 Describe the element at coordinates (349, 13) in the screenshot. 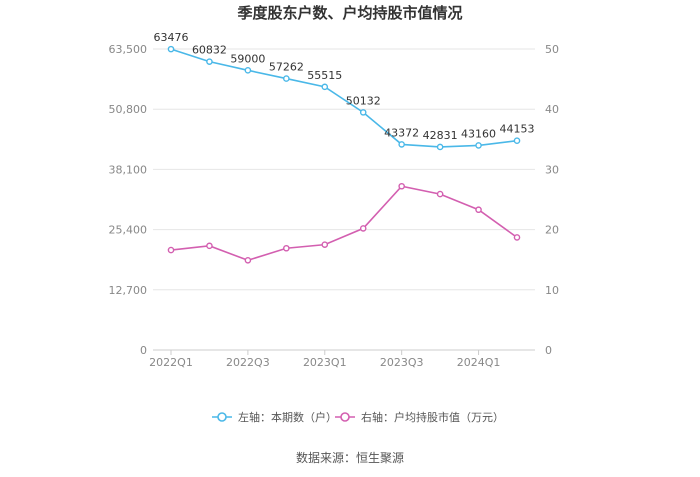

I see `chart-title: 季度股东户数、户均持股市值情况` at that location.